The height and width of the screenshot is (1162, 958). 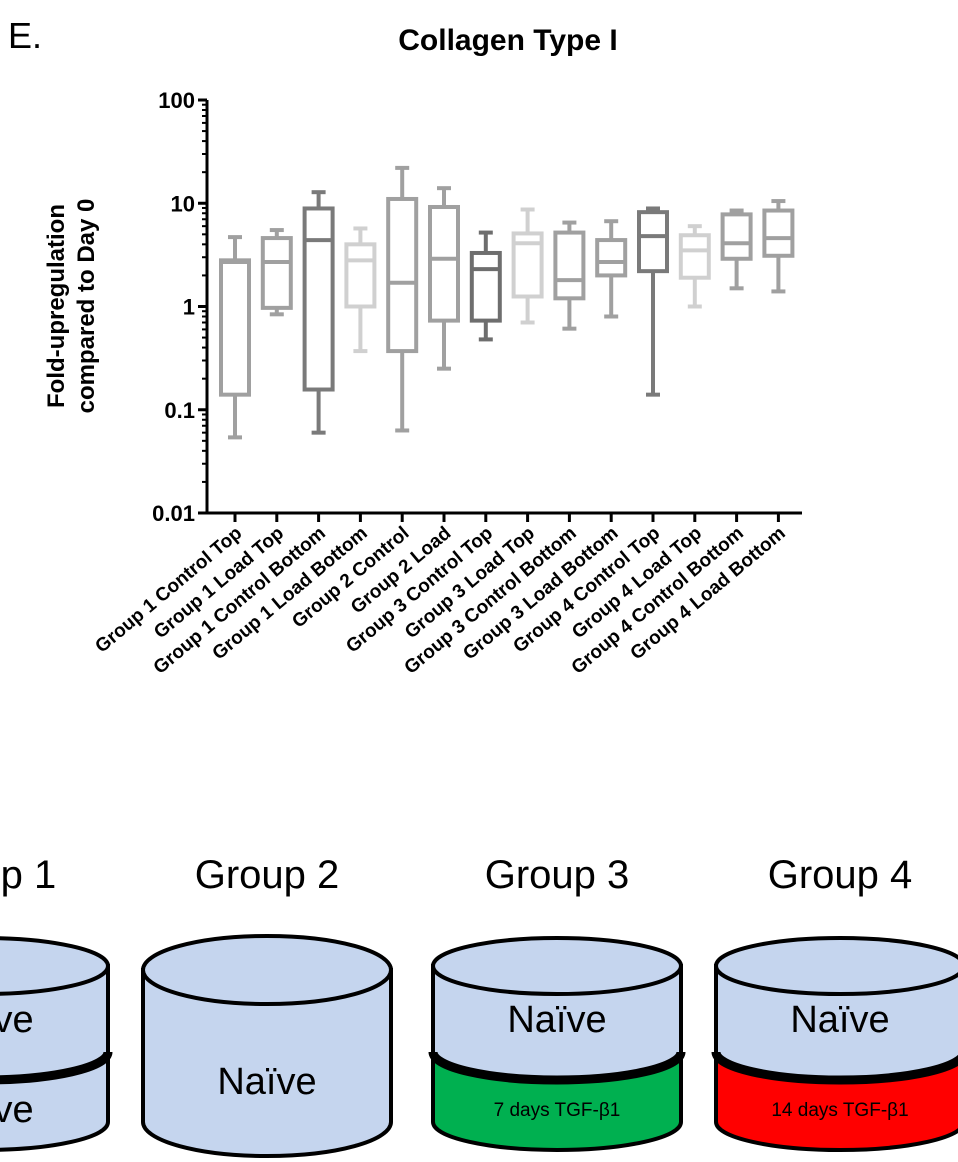 I want to click on y-tick-label: 10, so click(x=183, y=203).